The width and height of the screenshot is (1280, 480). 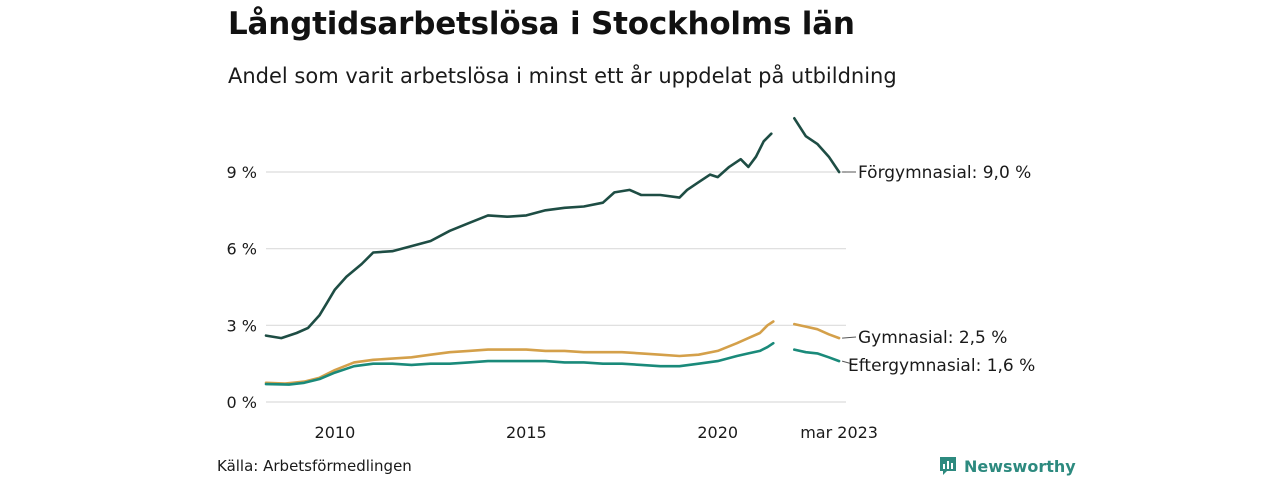 I want to click on series-end-label: Förgymnasial: 9,0 %, so click(x=944, y=173).